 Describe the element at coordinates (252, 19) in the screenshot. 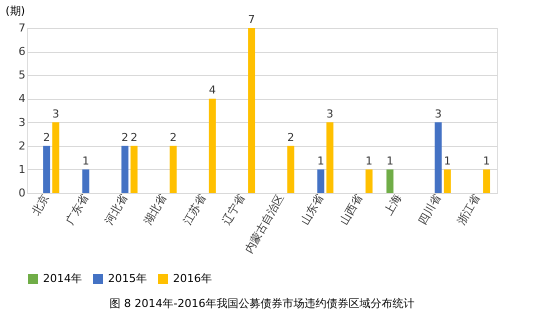

I see `data-label: 7` at that location.